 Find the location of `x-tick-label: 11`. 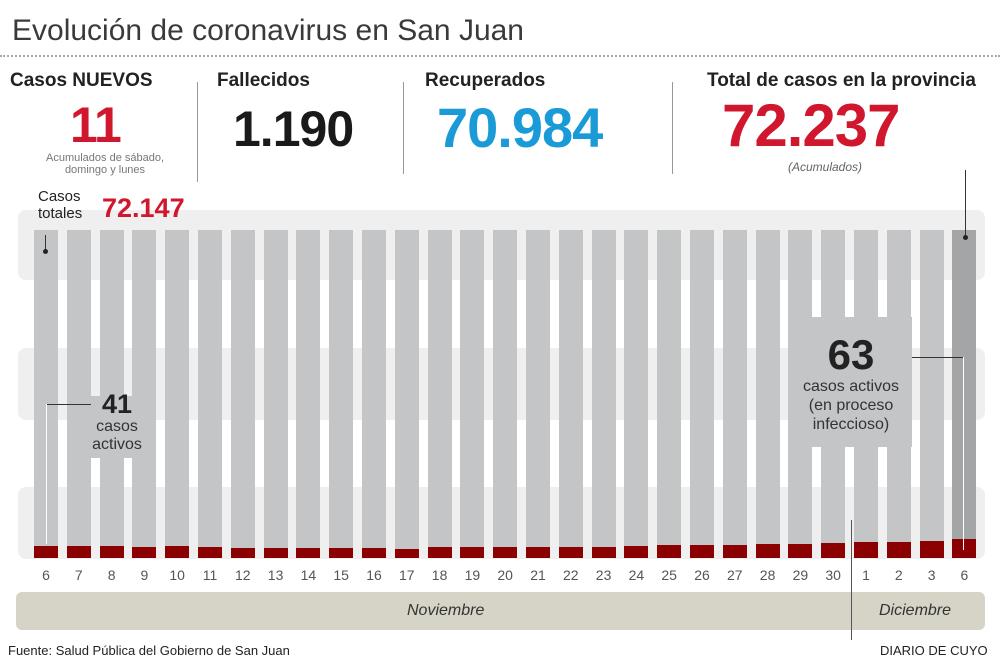

x-tick-label: 11 is located at coordinates (210, 575).